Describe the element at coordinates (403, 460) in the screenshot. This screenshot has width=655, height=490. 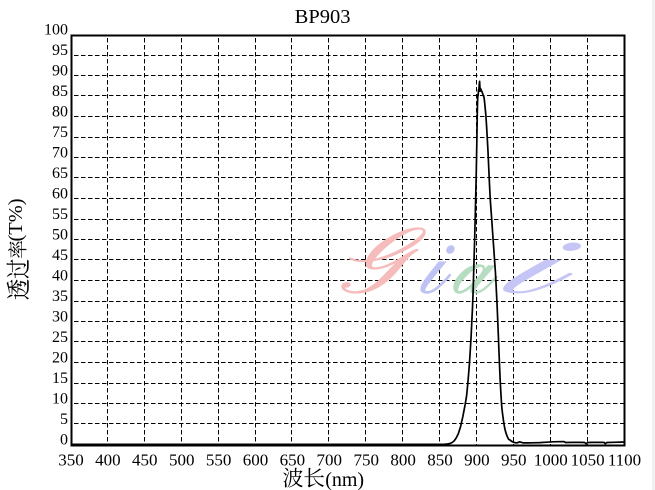
I see `svg-text: 800` at that location.